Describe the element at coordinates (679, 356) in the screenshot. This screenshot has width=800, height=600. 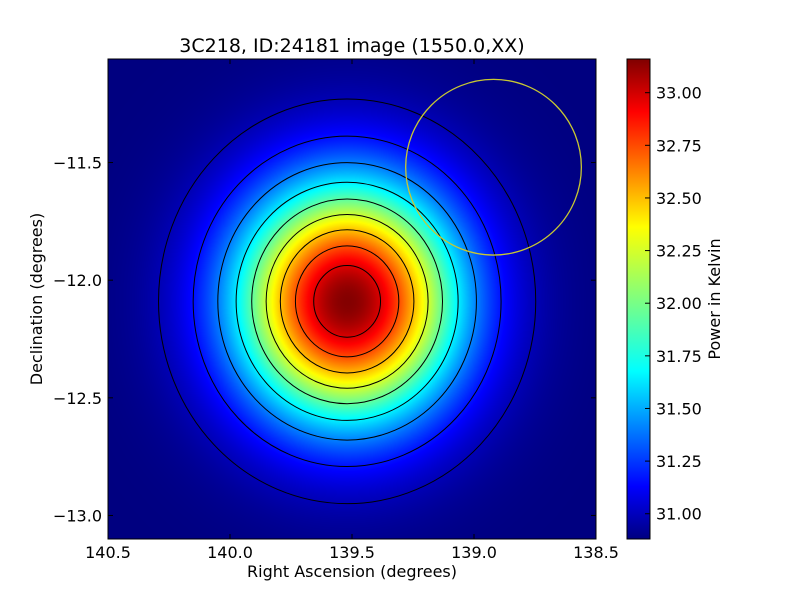
I see `colorbar-tick-label: 31.75` at that location.